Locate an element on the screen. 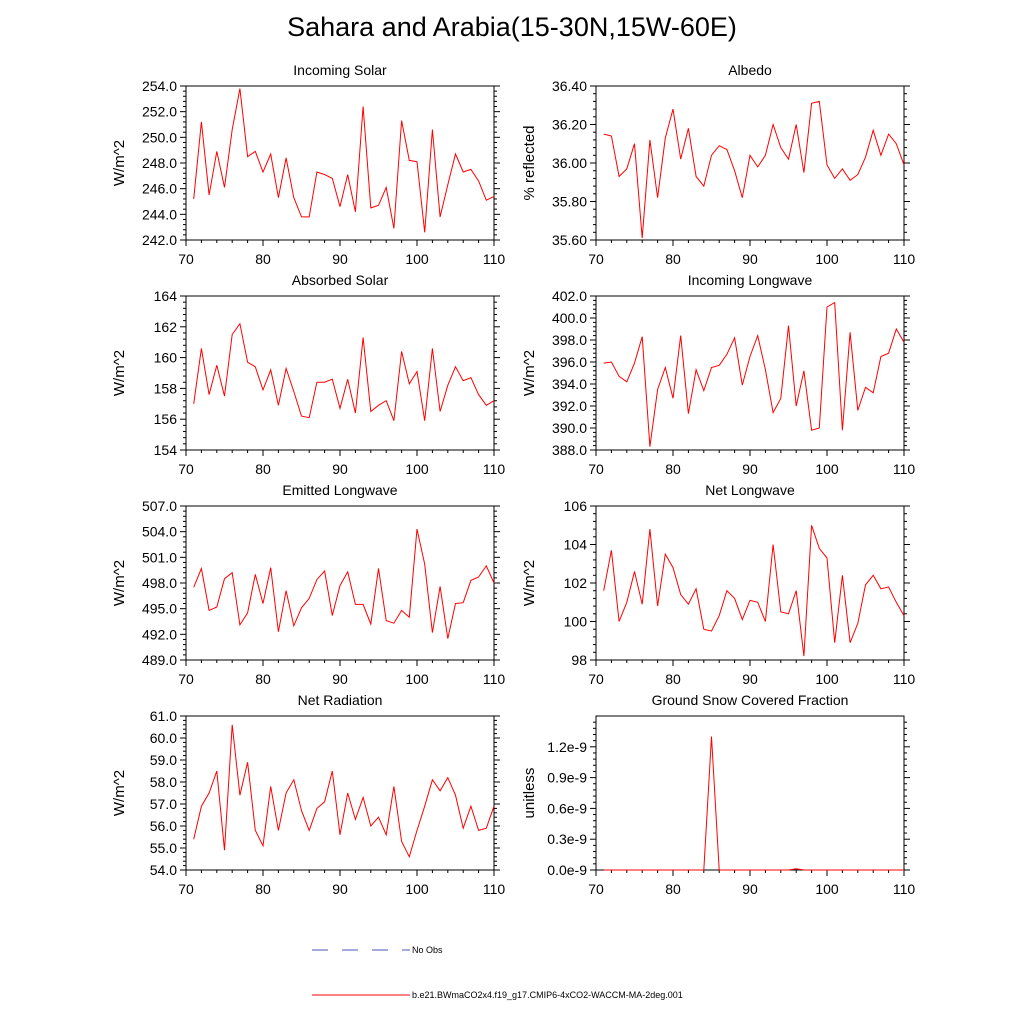 Image resolution: width=1024 pixels, height=1024 pixels. y-tick-label: 156 is located at coordinates (166, 419).